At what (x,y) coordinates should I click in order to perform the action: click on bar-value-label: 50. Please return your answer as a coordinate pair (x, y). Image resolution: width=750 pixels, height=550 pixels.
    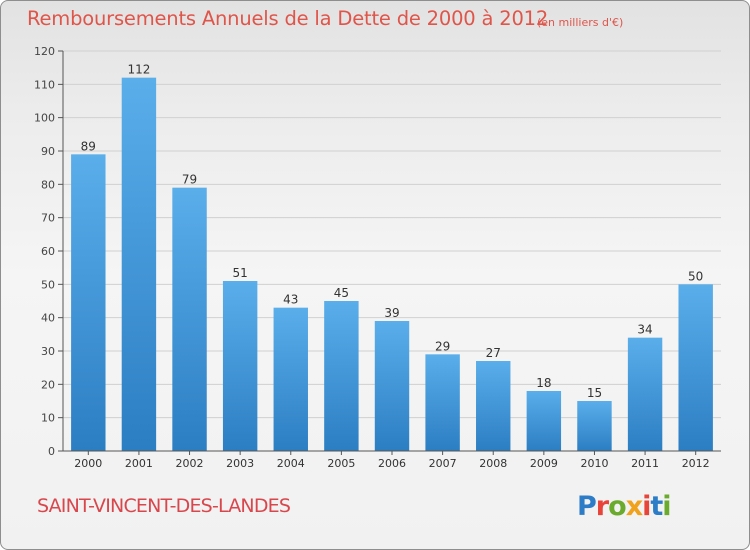
    Looking at the image, I should click on (695, 276).